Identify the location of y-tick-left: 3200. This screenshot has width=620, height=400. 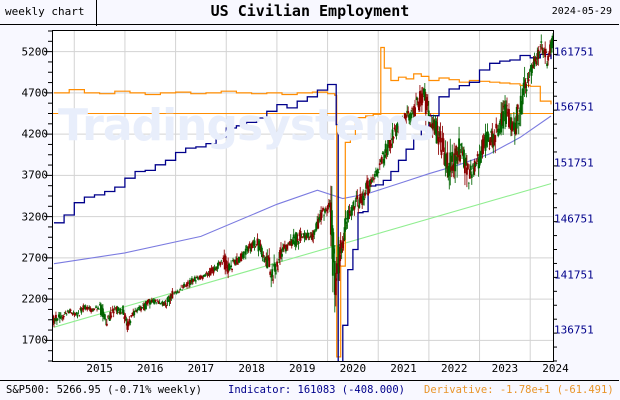
(35, 217).